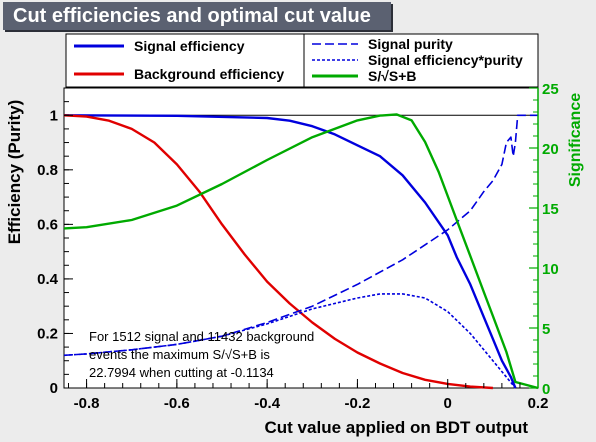 Image resolution: width=596 pixels, height=442 pixels. What do you see at coordinates (308, 395) in the screenshot?
I see `x-axis: -0.8 -0.6 -0.4 -0.2 0 0.2` at bounding box center [308, 395].